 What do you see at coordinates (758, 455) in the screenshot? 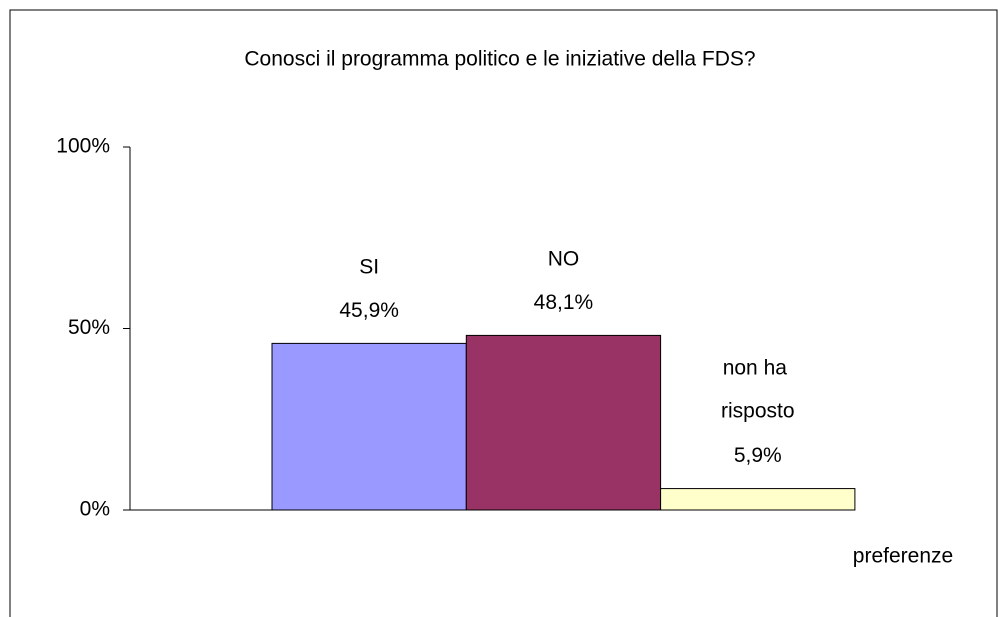
I see `data-label: 5,9%` at bounding box center [758, 455].